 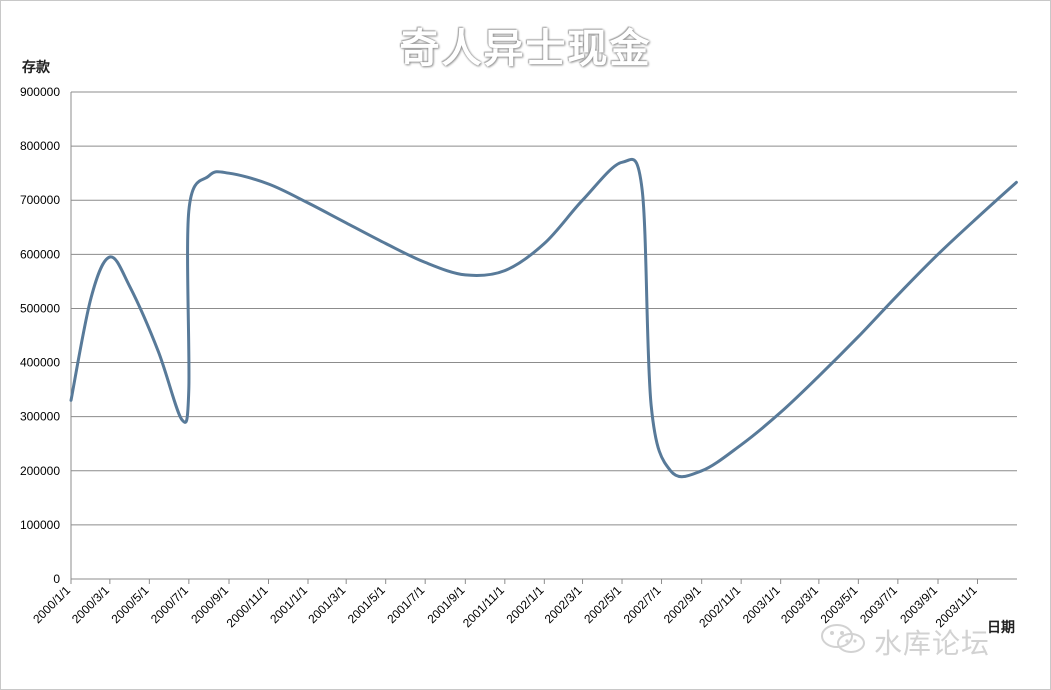 I want to click on x-tick-label: 2000/5/1, so click(x=130, y=604).